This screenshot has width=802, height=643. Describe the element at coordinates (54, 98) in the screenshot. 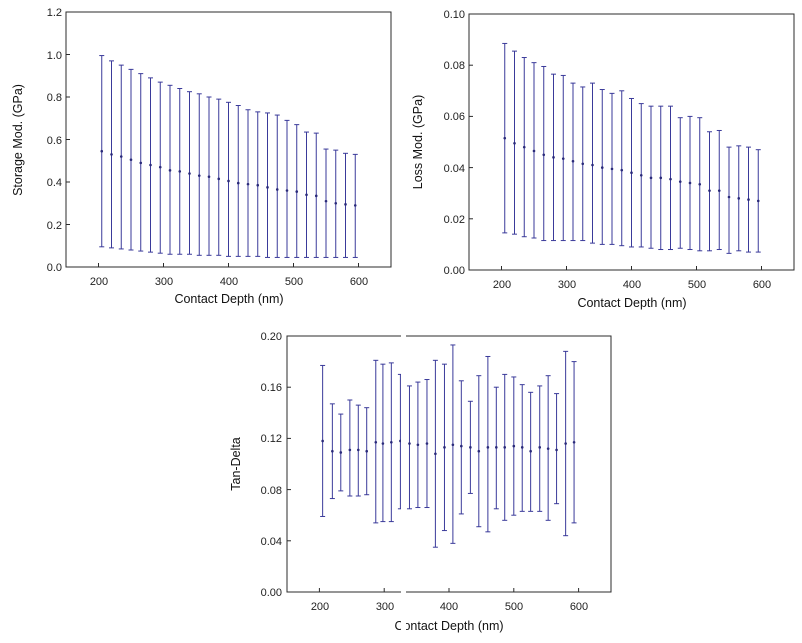

I see `y-tick-label: 0.8` at that location.